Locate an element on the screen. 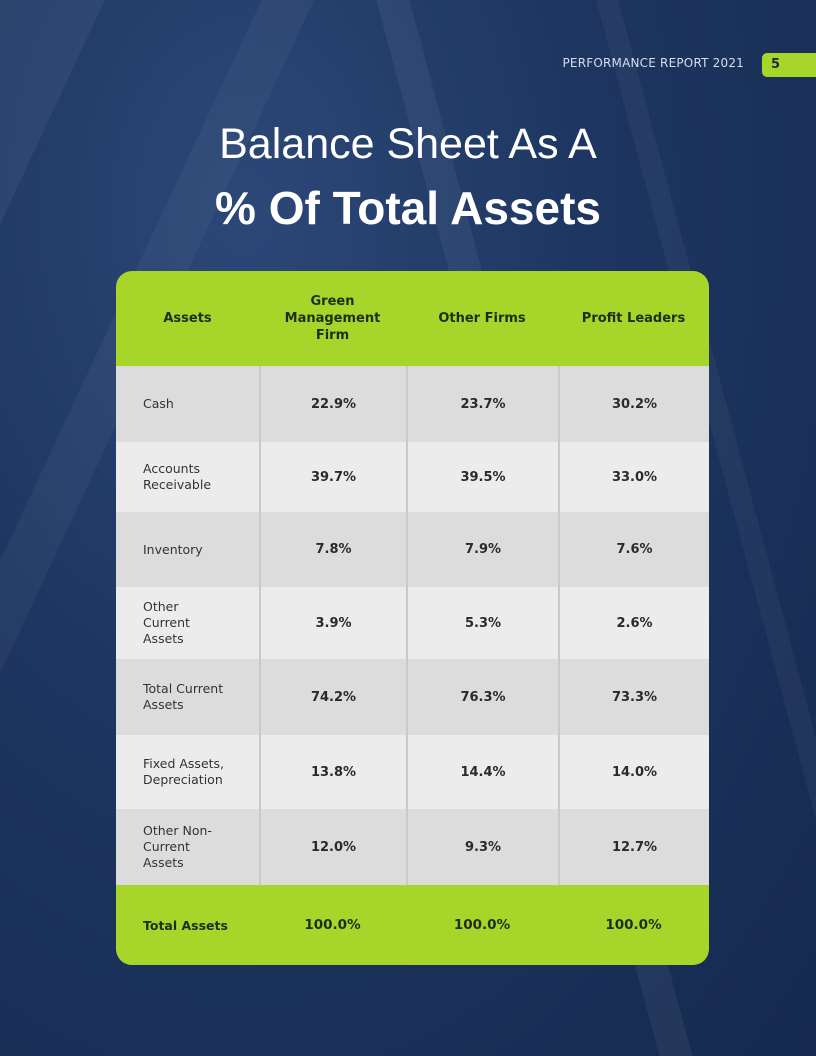 The width and height of the screenshot is (816, 1056). row-value: 14.4% is located at coordinates (482, 772).